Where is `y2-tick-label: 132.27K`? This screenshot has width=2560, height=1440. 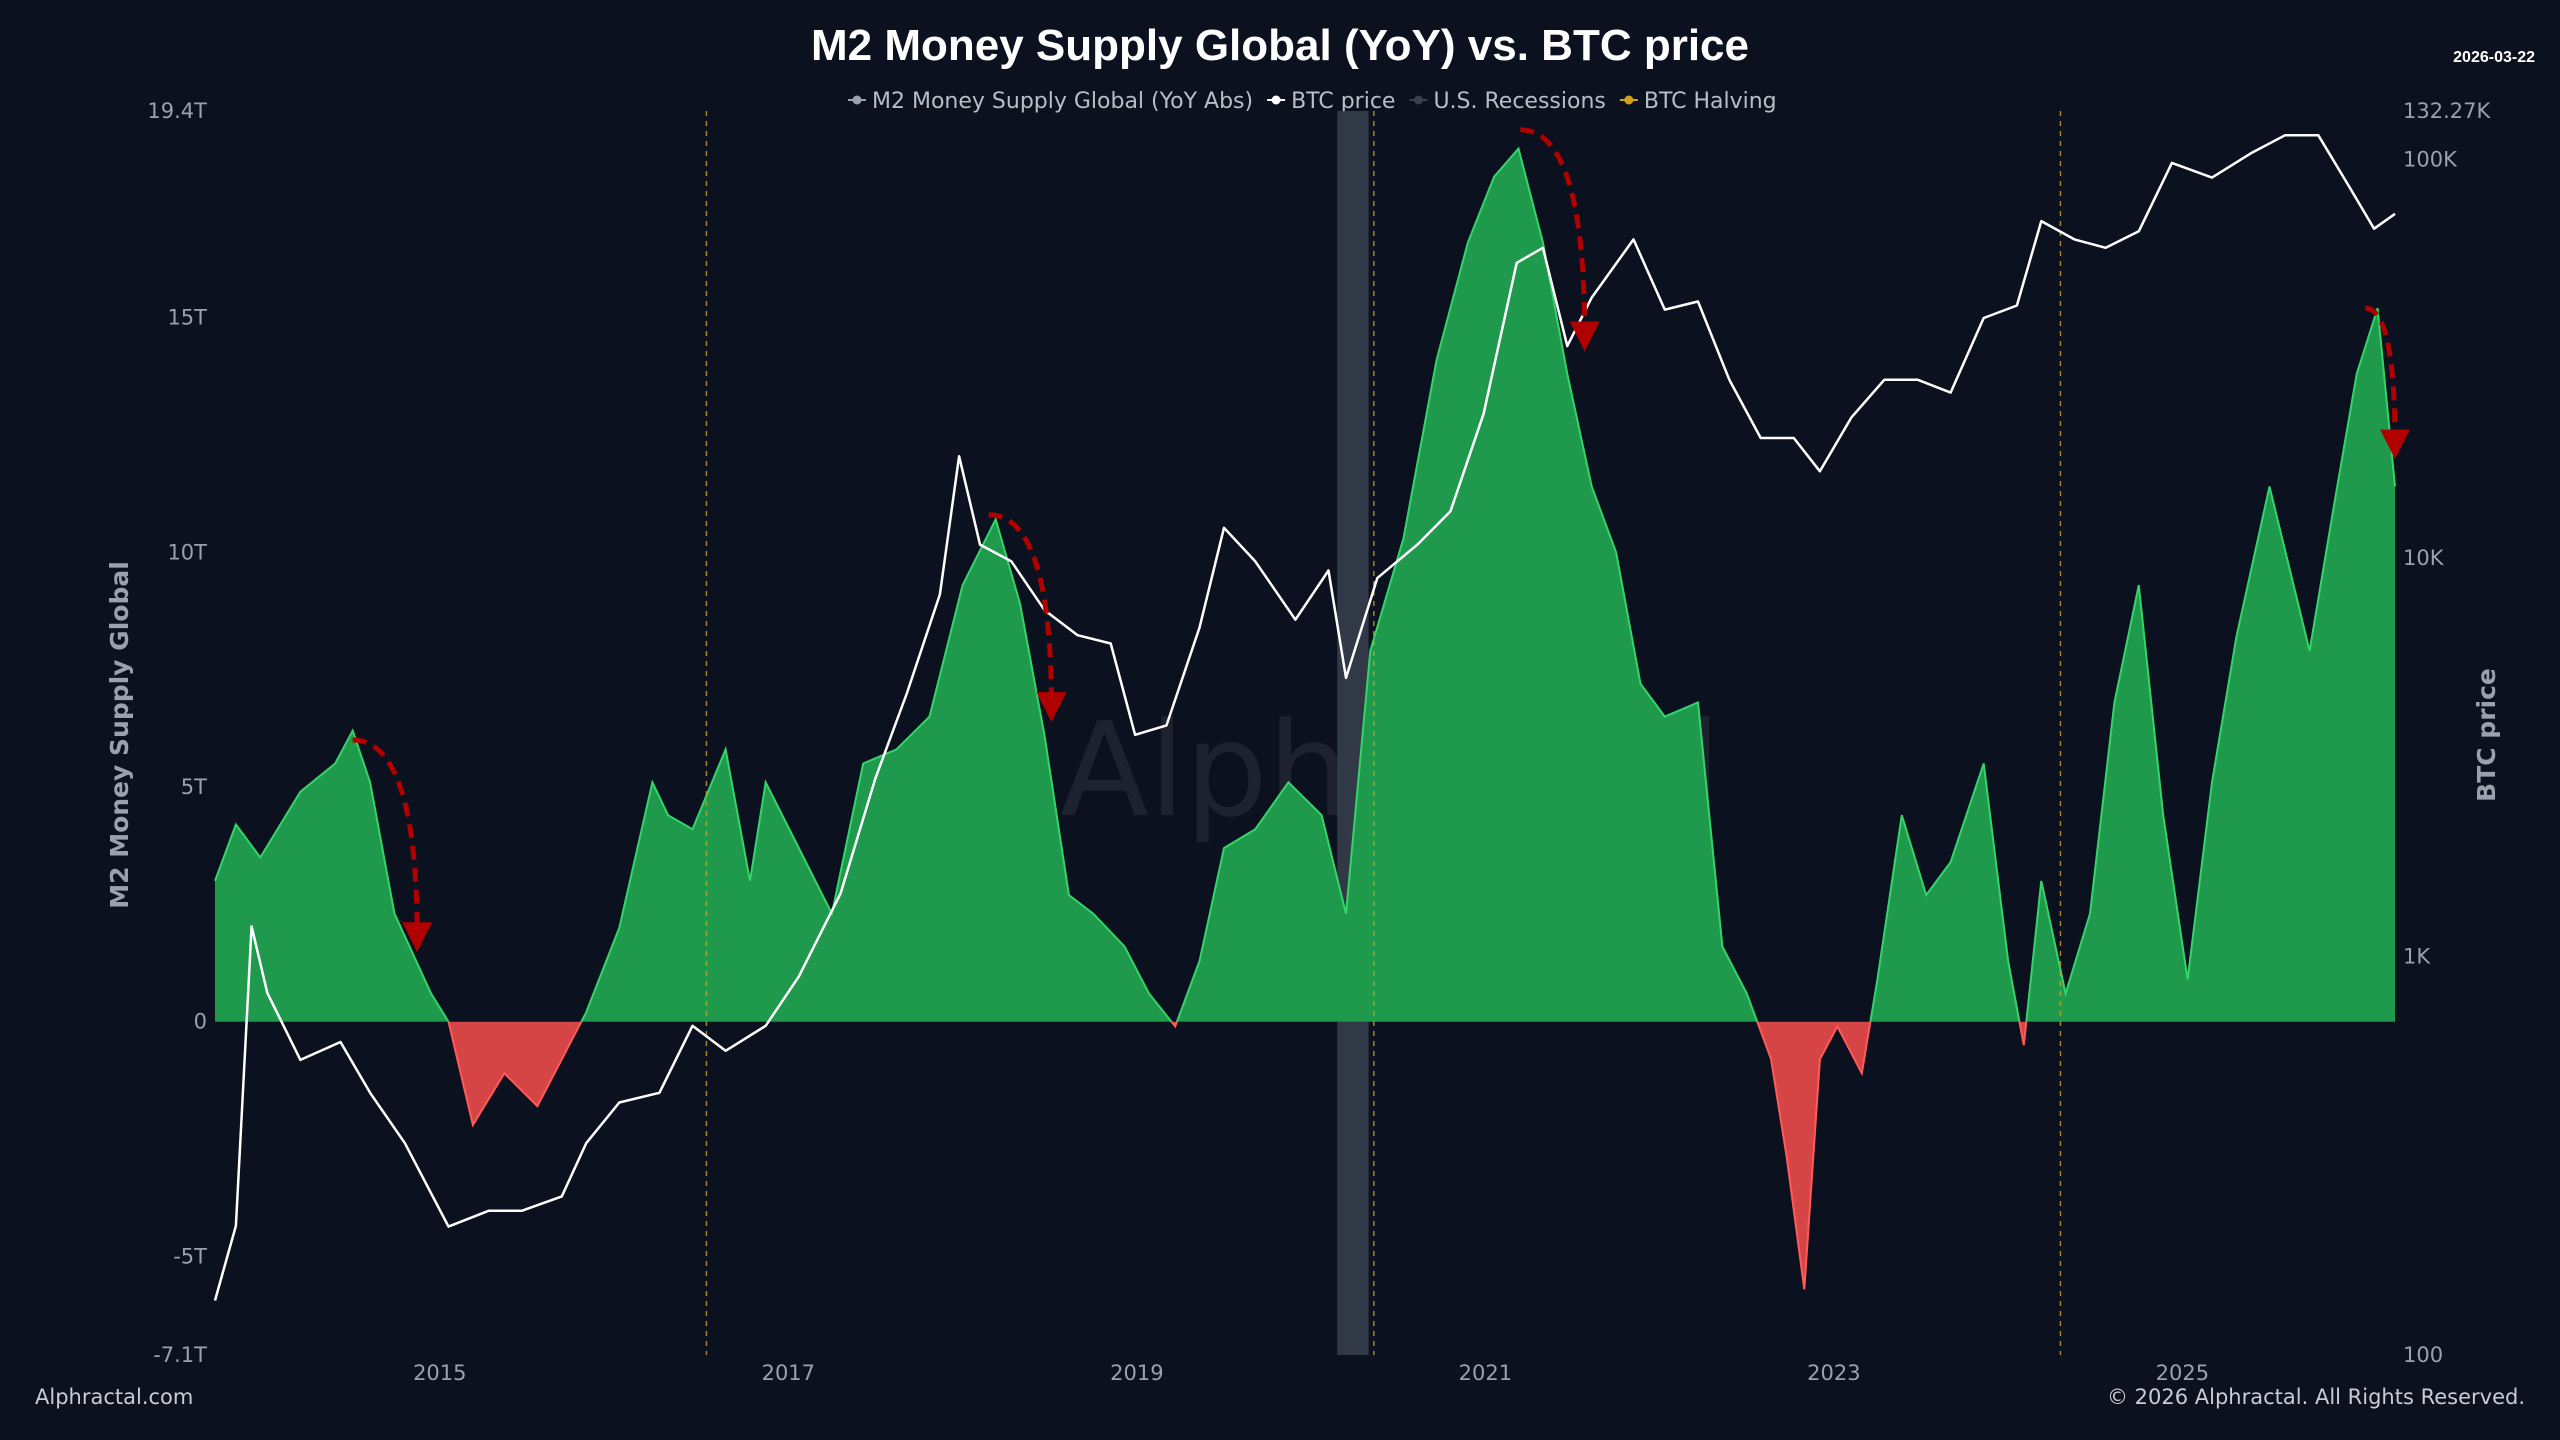
y2-tick-label: 132.27K is located at coordinates (2447, 111).